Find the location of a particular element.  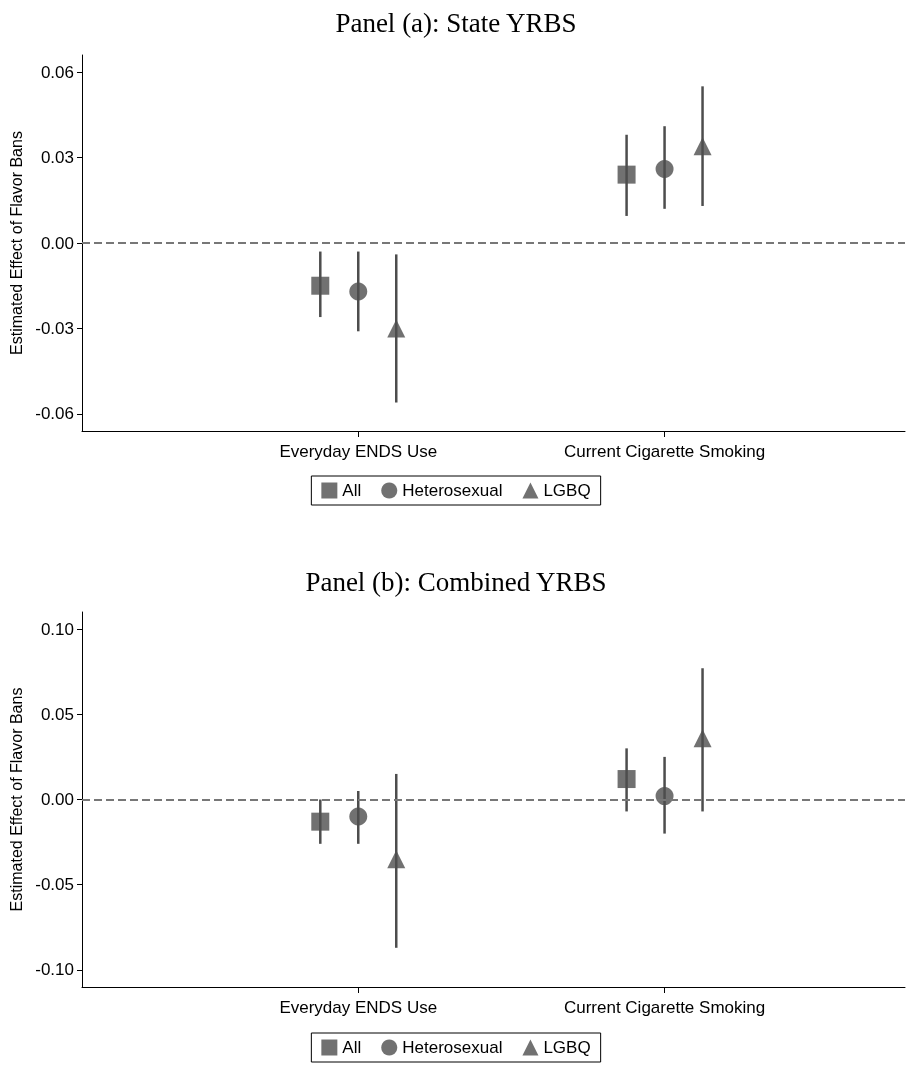

y-tick-label: 0.06 is located at coordinates (57, 72).